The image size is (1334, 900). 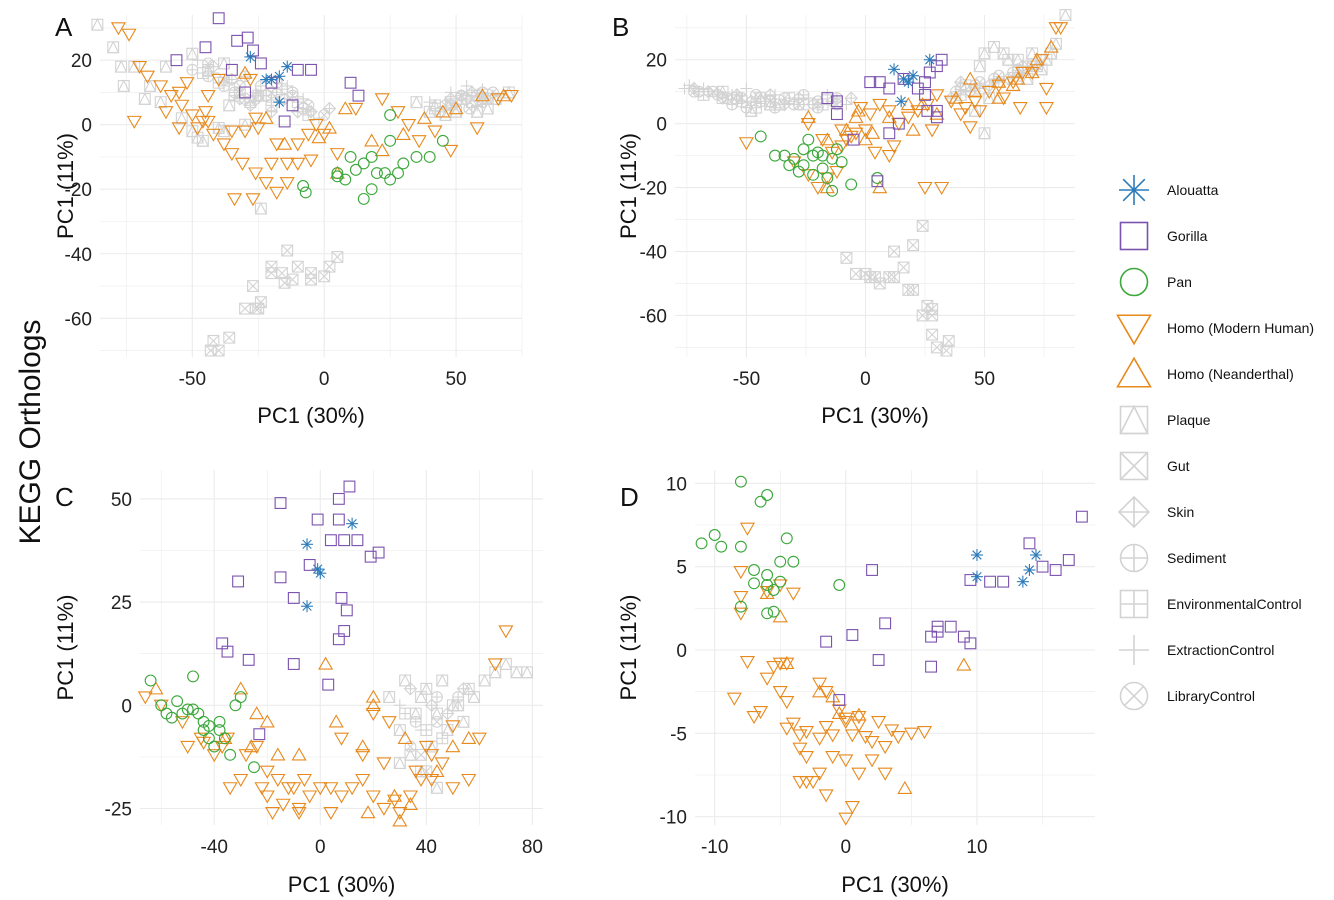 I want to click on point-sediment, so click(x=436, y=697).